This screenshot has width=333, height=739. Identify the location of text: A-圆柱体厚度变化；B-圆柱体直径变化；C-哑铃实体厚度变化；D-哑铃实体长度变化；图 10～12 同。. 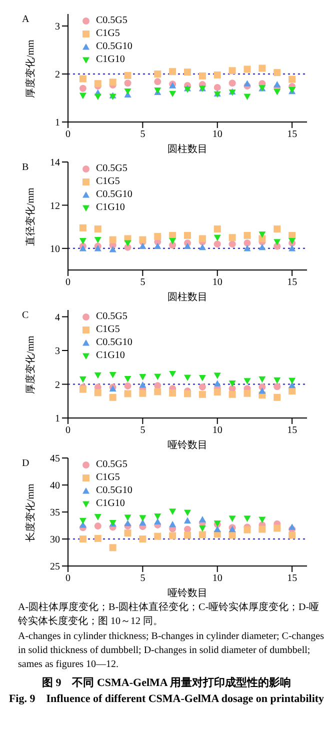
(168, 615).